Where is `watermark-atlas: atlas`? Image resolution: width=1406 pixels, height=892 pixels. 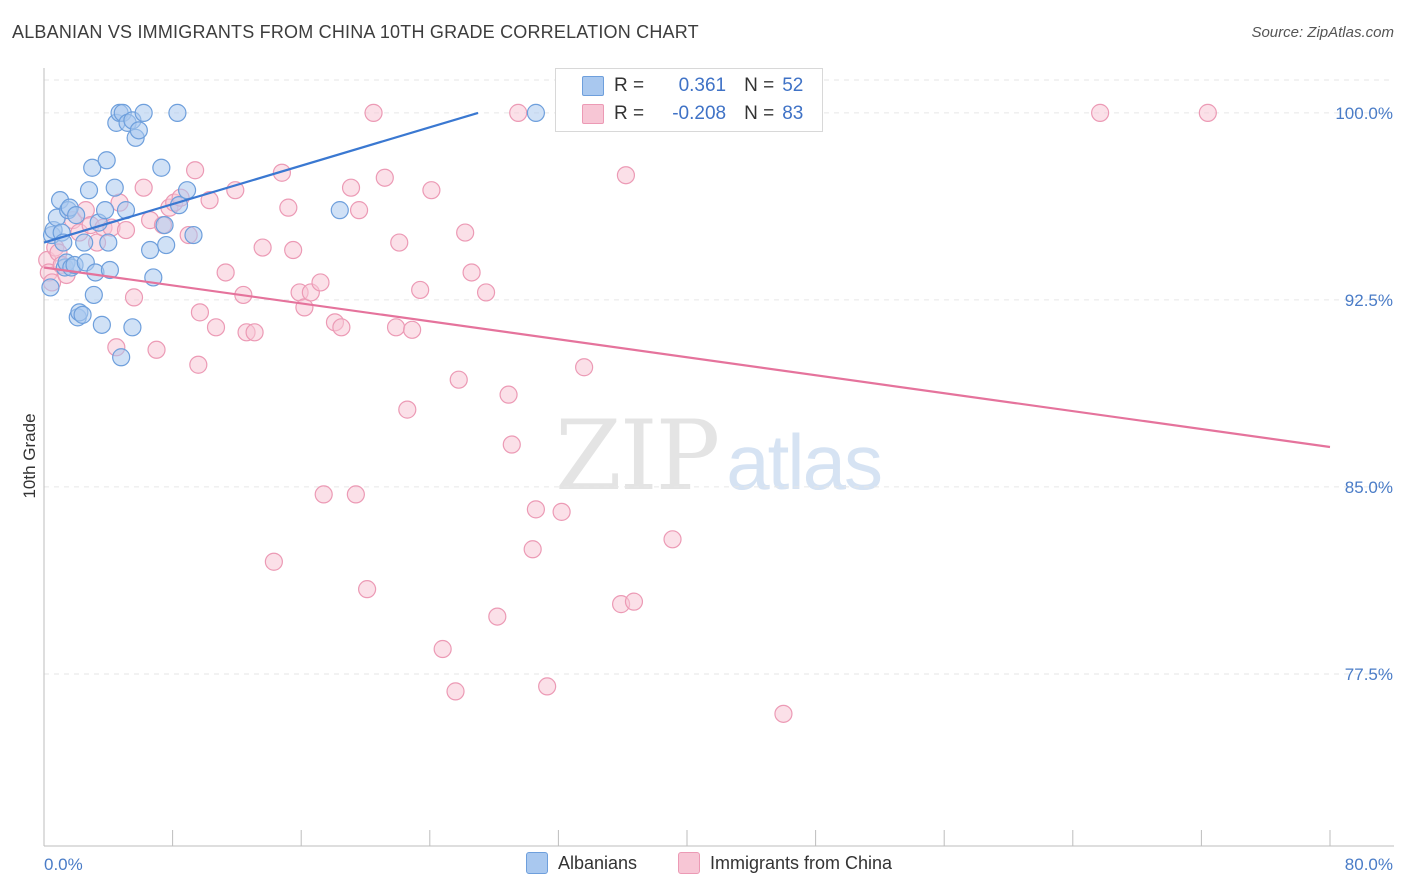
watermark-atlas: atlas is located at coordinates (804, 462).